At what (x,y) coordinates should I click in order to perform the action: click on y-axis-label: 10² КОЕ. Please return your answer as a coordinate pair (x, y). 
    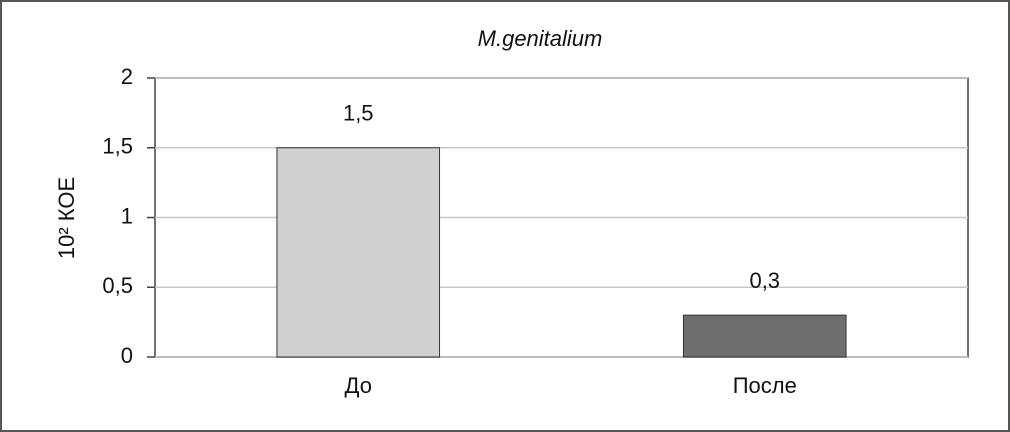
    Looking at the image, I should click on (66, 218).